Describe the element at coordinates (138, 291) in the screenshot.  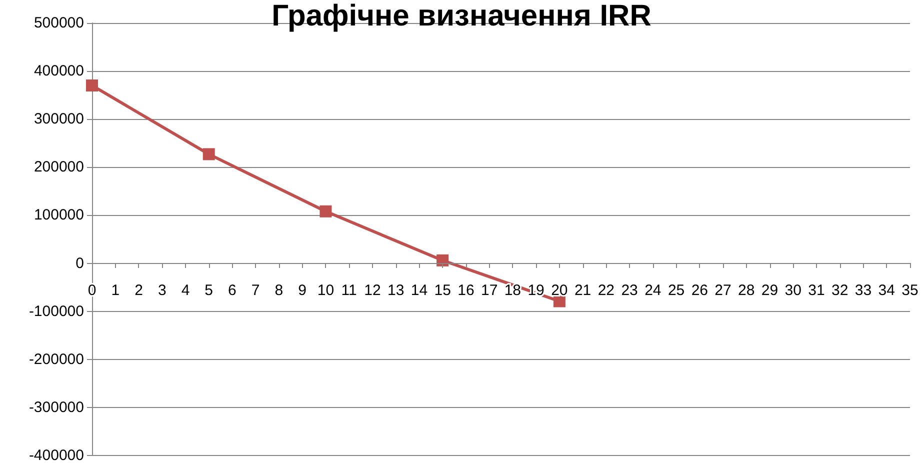
I see `x-tick-label: 2` at that location.